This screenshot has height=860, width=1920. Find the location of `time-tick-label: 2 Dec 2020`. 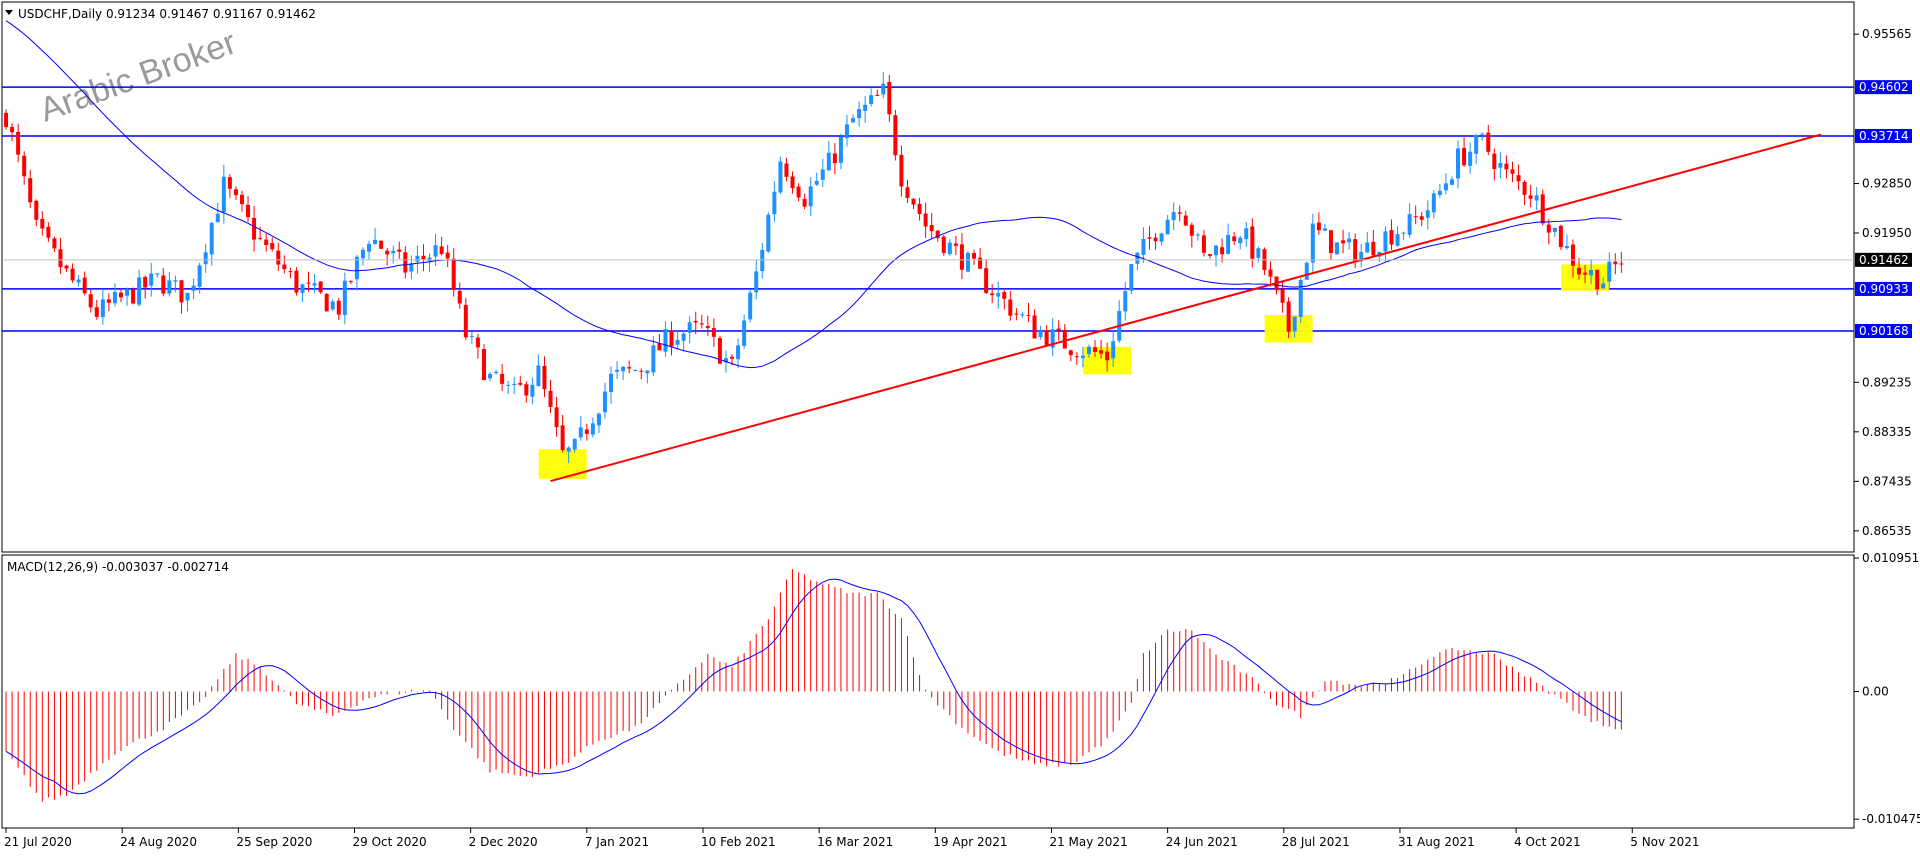

time-tick-label: 2 Dec 2020 is located at coordinates (503, 842).